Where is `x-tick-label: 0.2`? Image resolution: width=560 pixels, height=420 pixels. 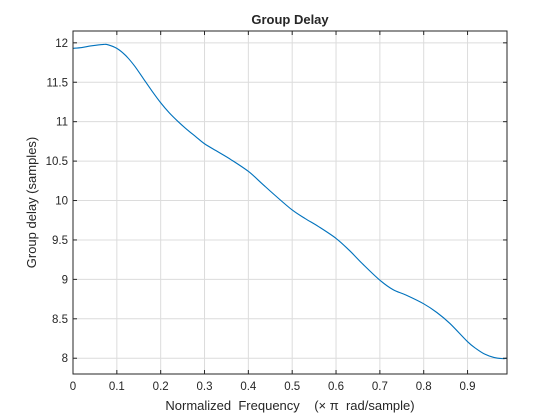
x-tick-label: 0.2 is located at coordinates (161, 387).